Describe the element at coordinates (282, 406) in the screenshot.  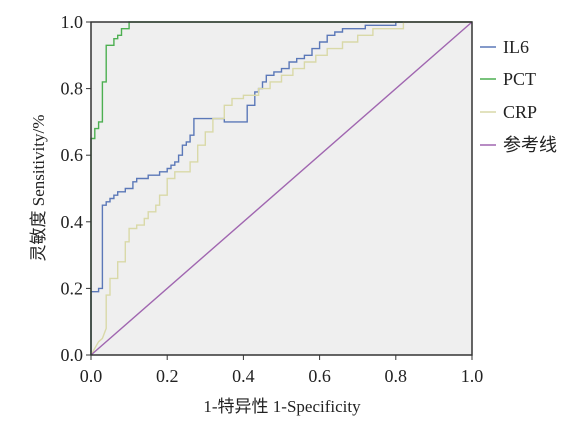
I see `x-axis-title: 1-特异性 1-Specificity` at that location.